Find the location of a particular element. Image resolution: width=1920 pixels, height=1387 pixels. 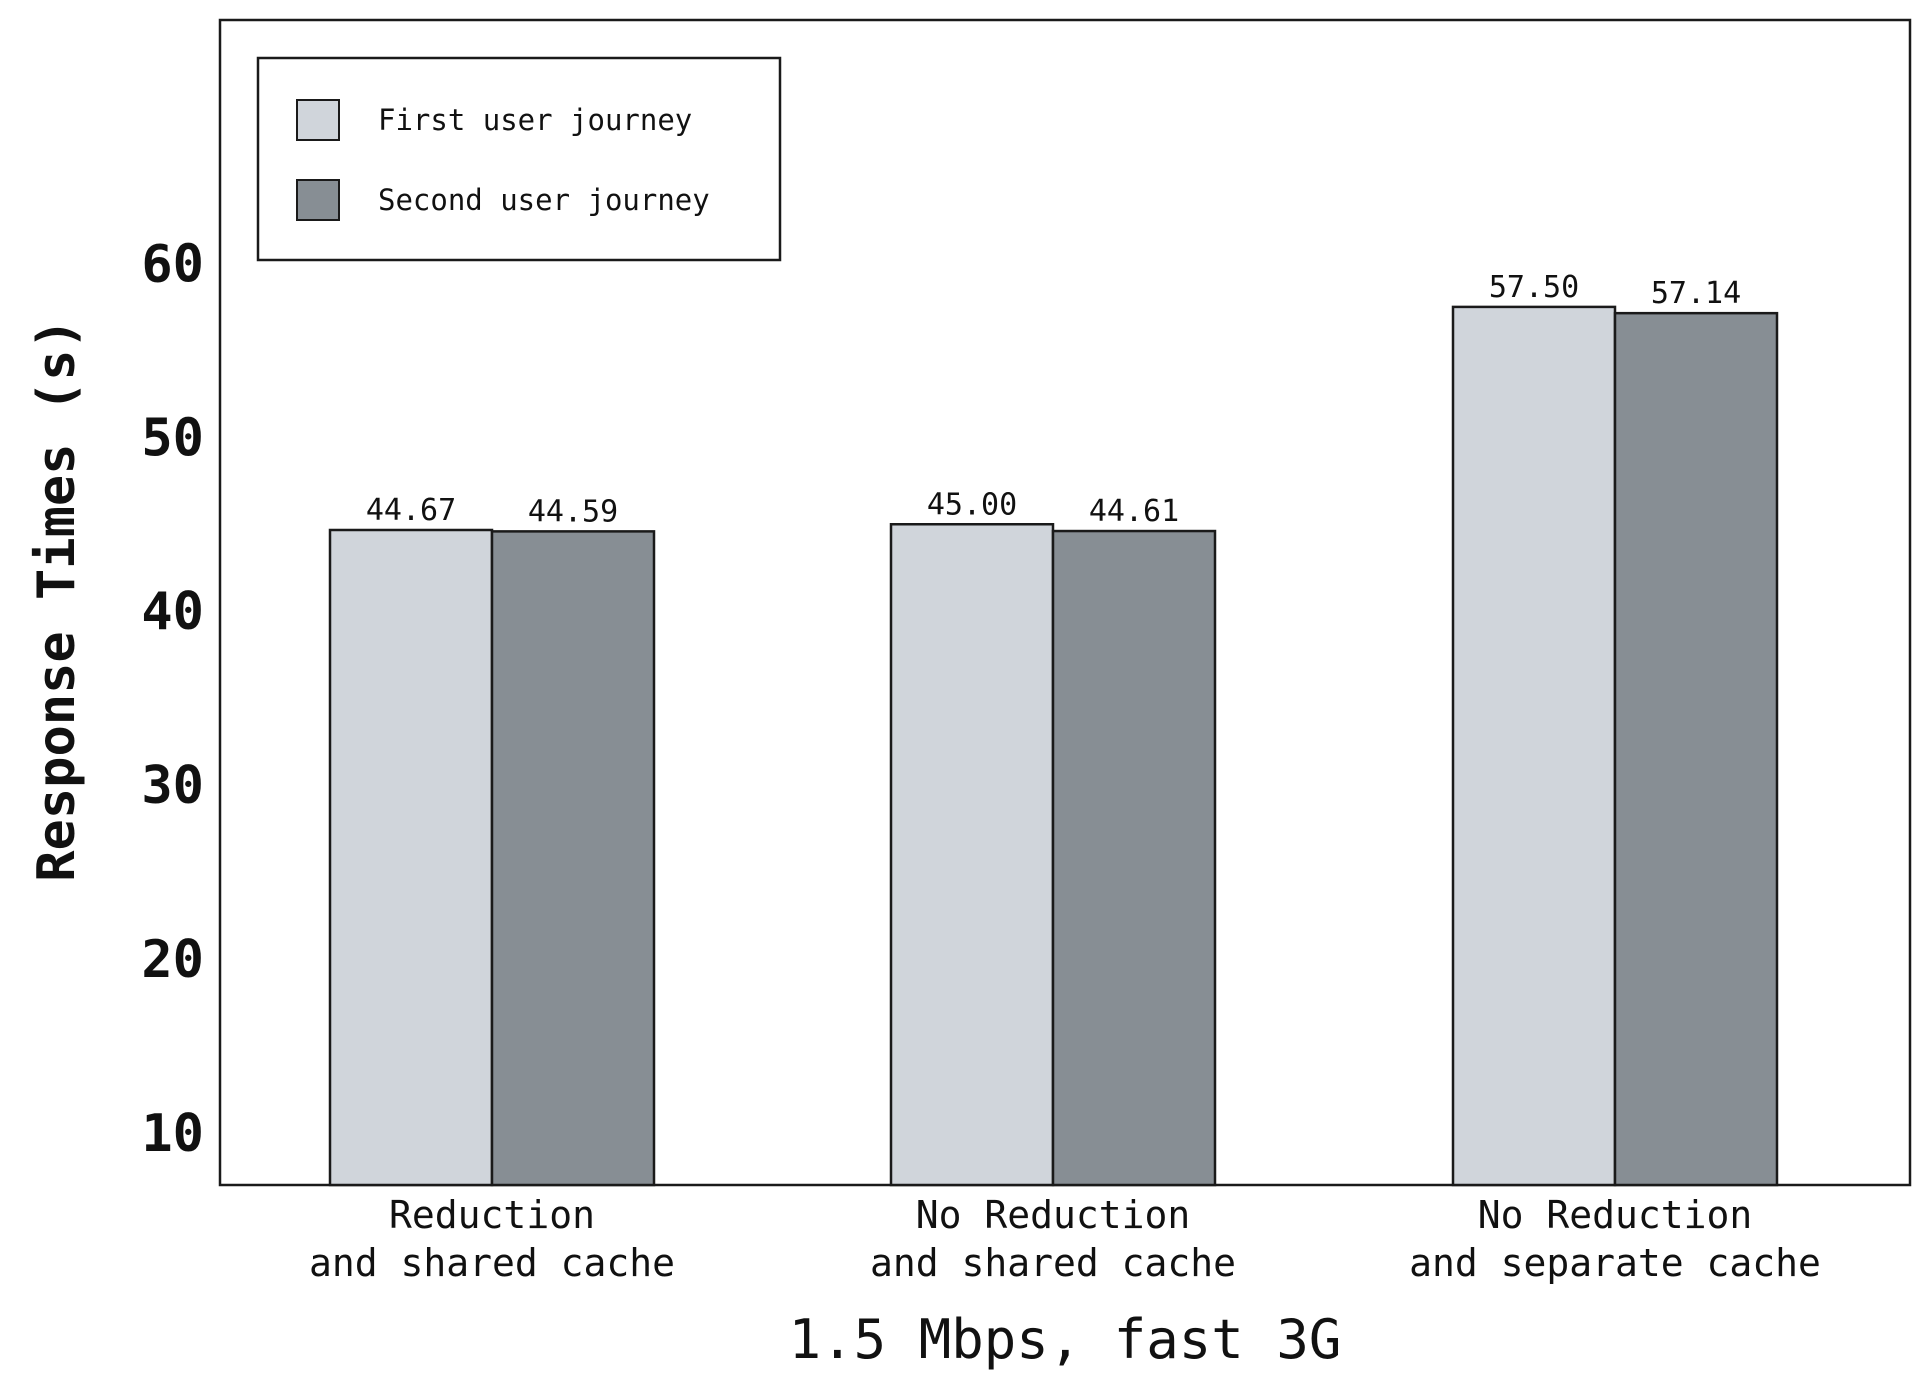

data-label-series-0-category-2: 57.50 is located at coordinates (1534, 287).